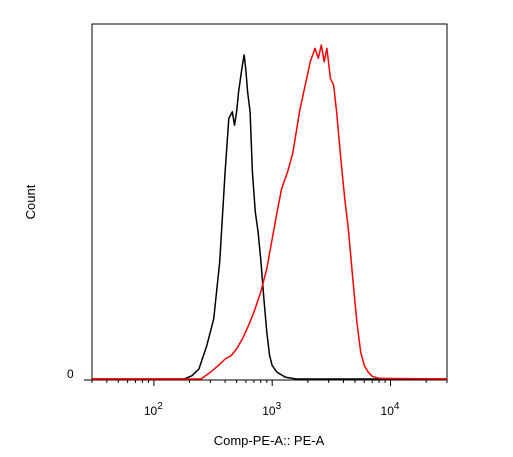 This screenshot has height=457, width=513. What do you see at coordinates (269, 399) in the screenshot?
I see `x-axis: 10² 10³ 10⁴` at bounding box center [269, 399].